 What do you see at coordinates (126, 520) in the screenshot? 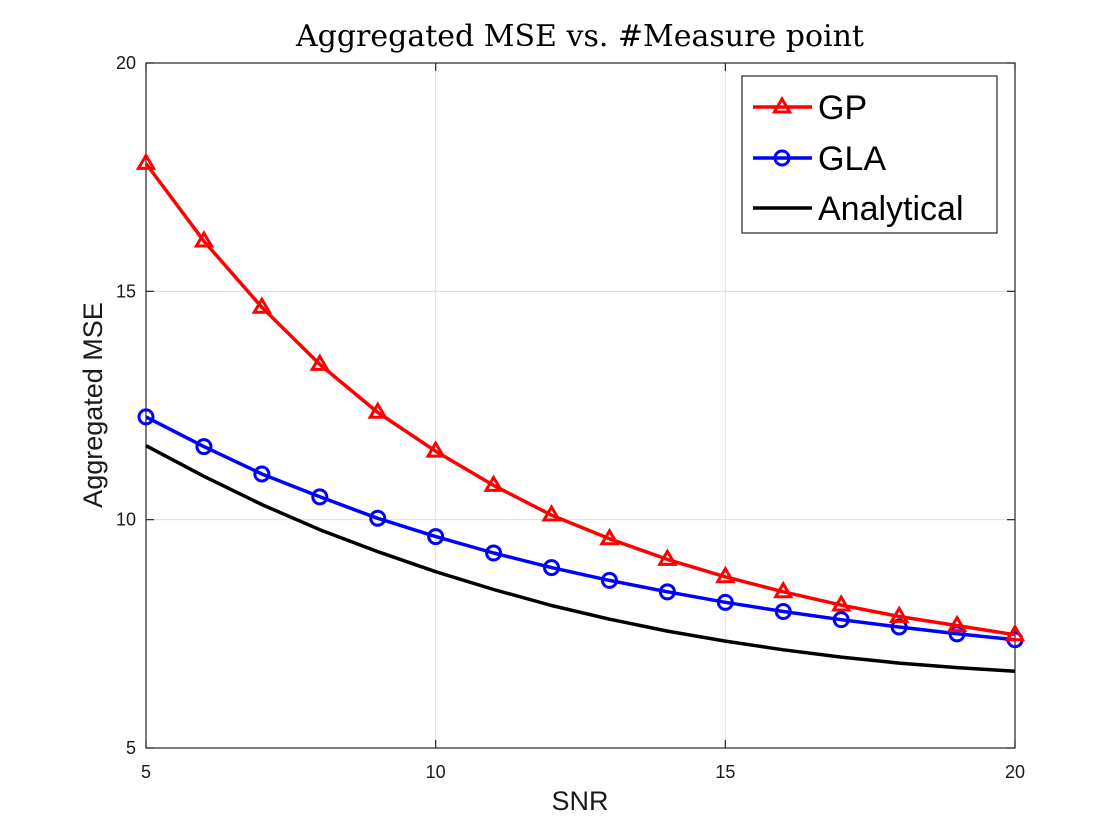
I see `y-tick-label: 10` at bounding box center [126, 520].